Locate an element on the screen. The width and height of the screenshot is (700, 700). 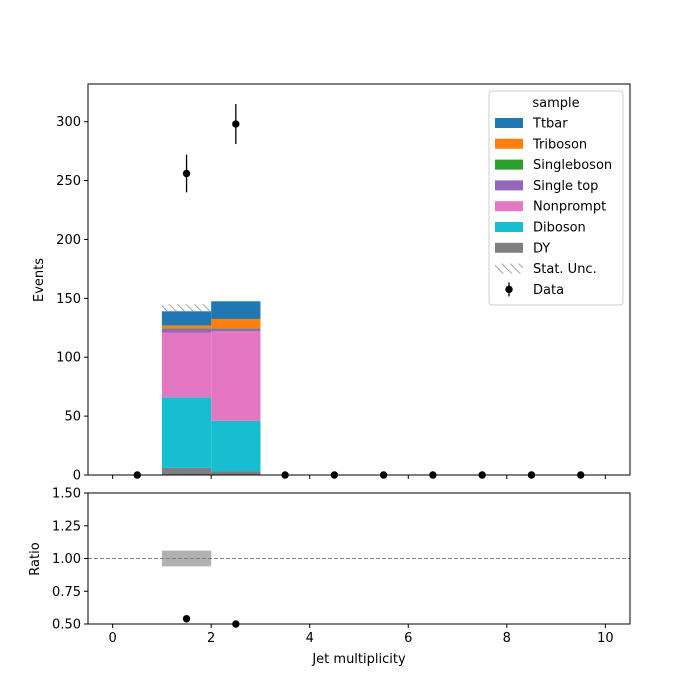
legend-item-stat-unc-: Stat. Unc. is located at coordinates (546, 269).